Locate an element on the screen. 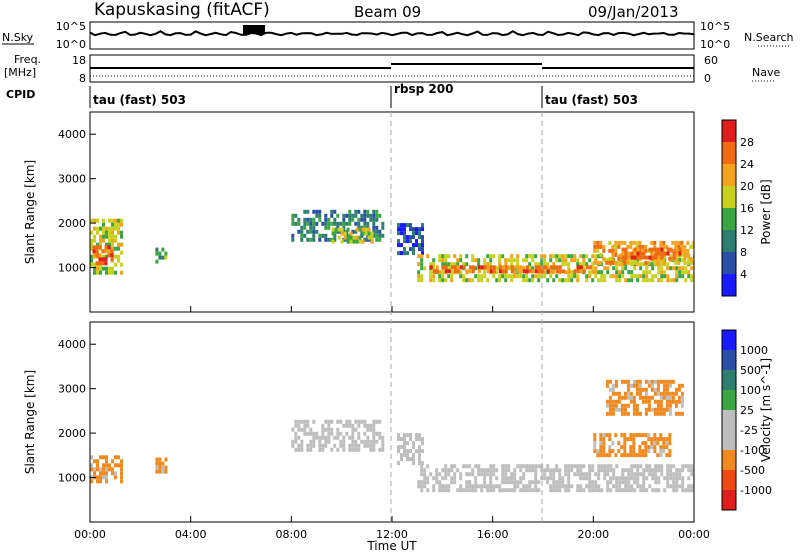 The image size is (800, 554). station-title: Kapuskasing (fitACF) is located at coordinates (182, 10).